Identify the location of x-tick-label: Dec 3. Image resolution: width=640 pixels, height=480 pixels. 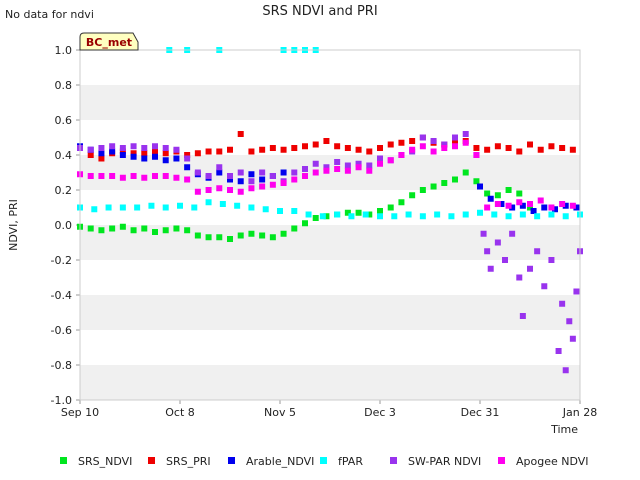
(380, 412).